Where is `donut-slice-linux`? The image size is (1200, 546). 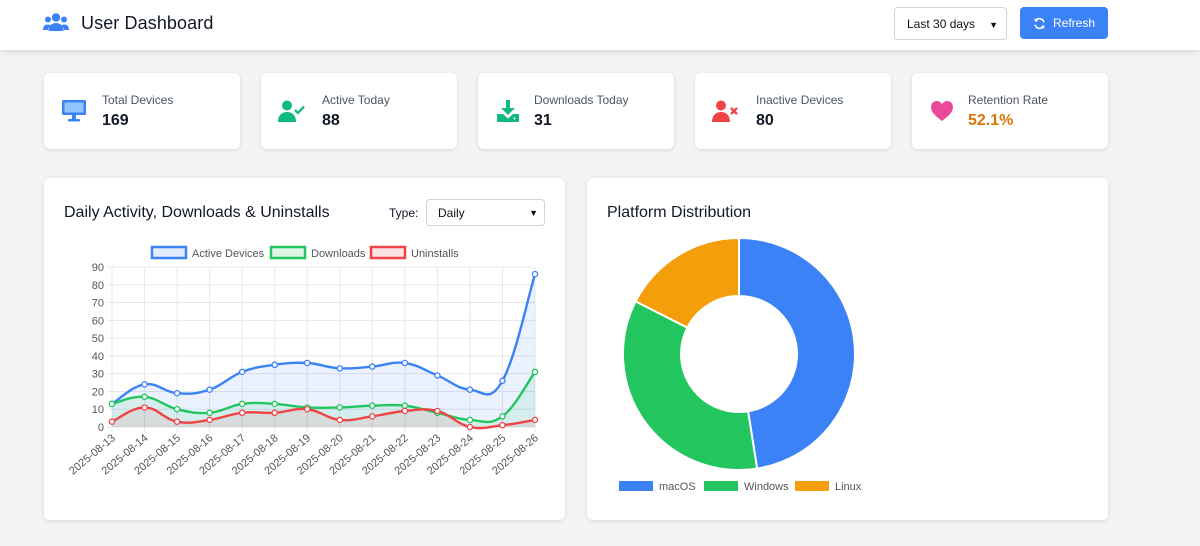 donut-slice-linux is located at coordinates (687, 283).